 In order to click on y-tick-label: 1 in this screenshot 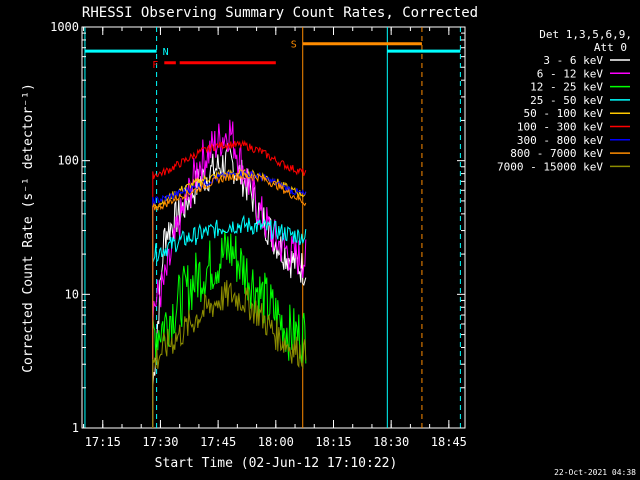, I will do `click(75, 428)`.